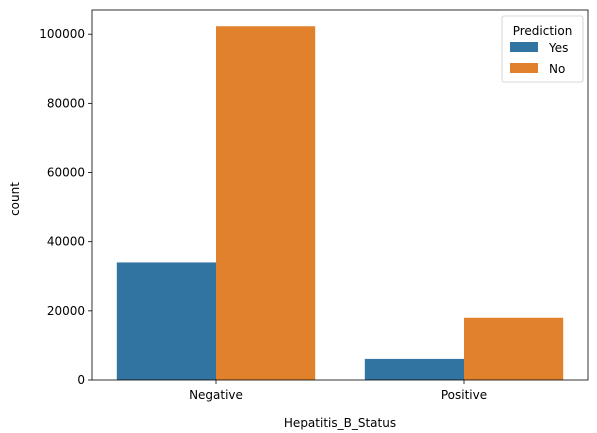 The width and height of the screenshot is (597, 433). I want to click on legend-title: Prediction, so click(543, 31).